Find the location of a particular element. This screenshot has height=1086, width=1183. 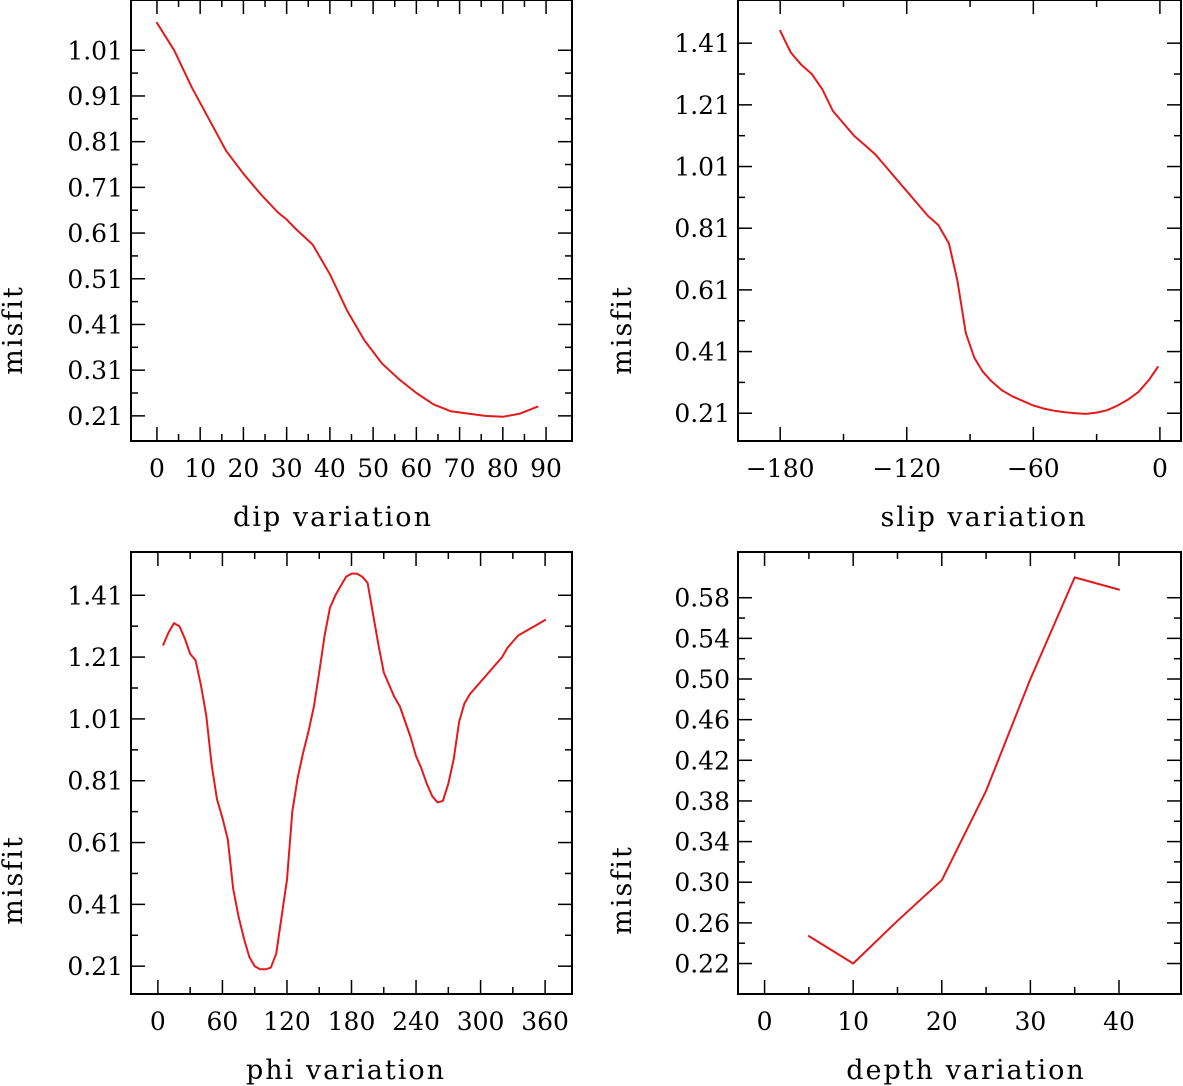

x-tick-label: 80 is located at coordinates (503, 468).